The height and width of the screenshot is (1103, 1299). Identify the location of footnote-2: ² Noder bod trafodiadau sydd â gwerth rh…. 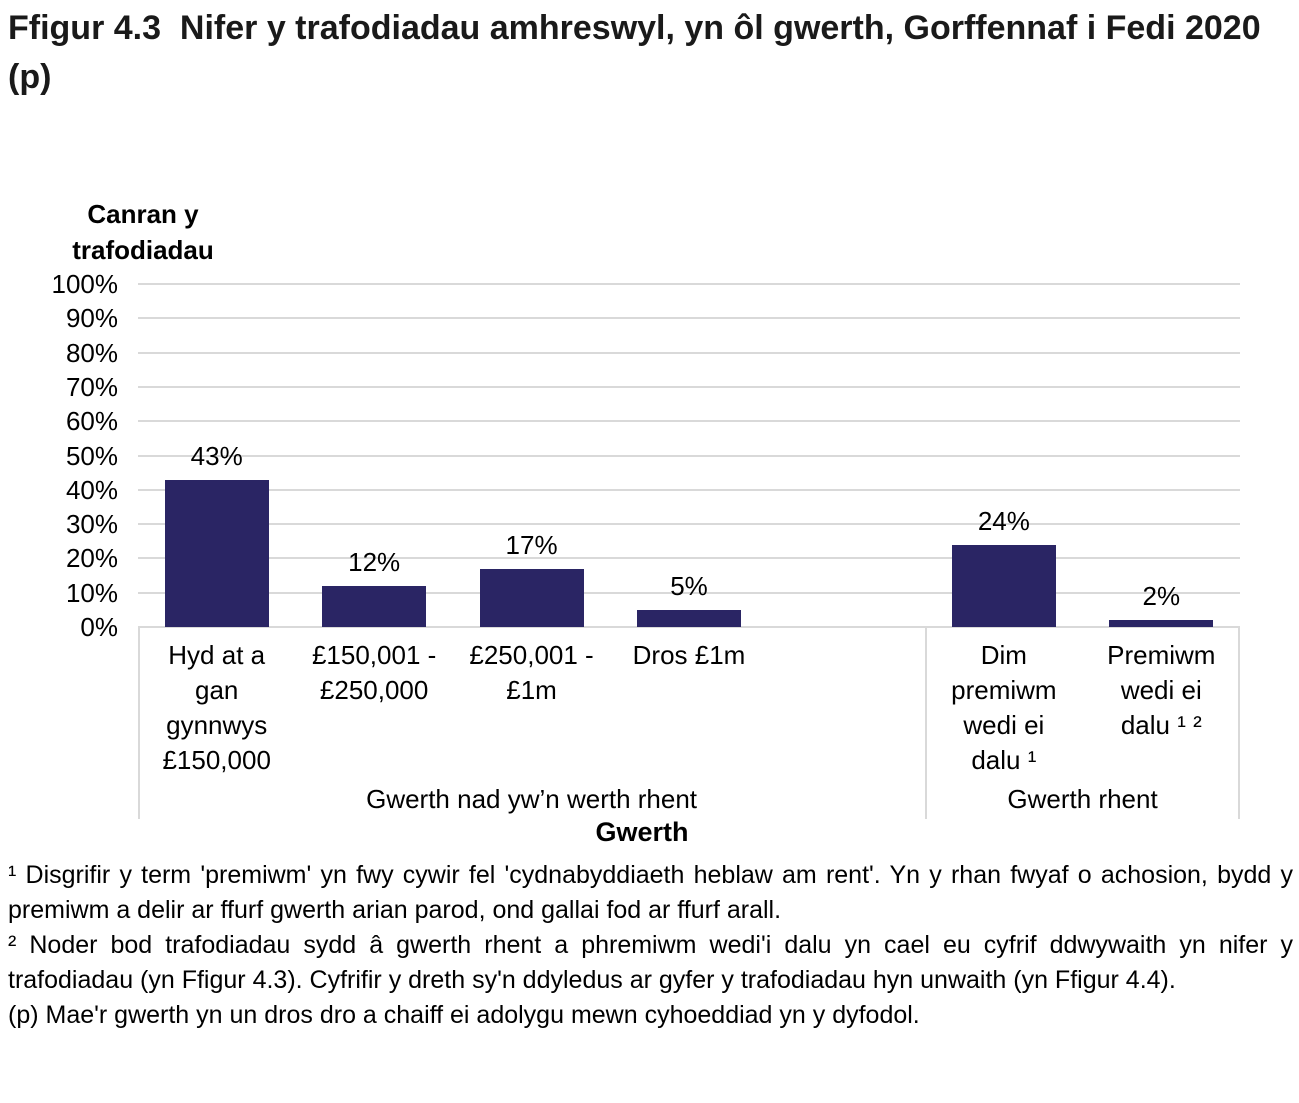
(650, 962).